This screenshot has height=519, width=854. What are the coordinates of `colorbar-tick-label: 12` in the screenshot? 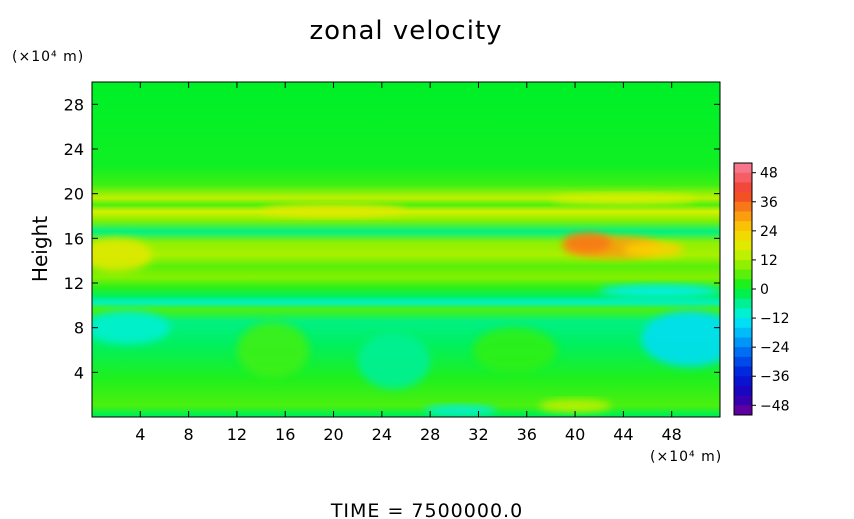 It's located at (769, 261).